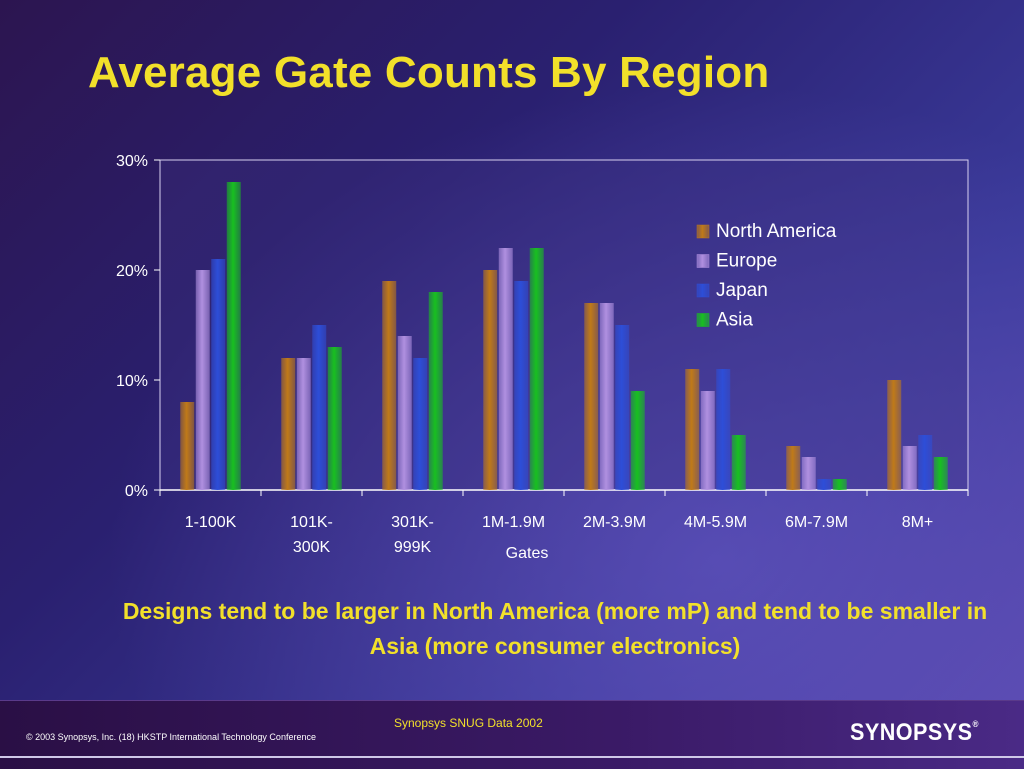  Describe the element at coordinates (429, 72) in the screenshot. I see `slide-title: Average Gate Counts By Region` at that location.